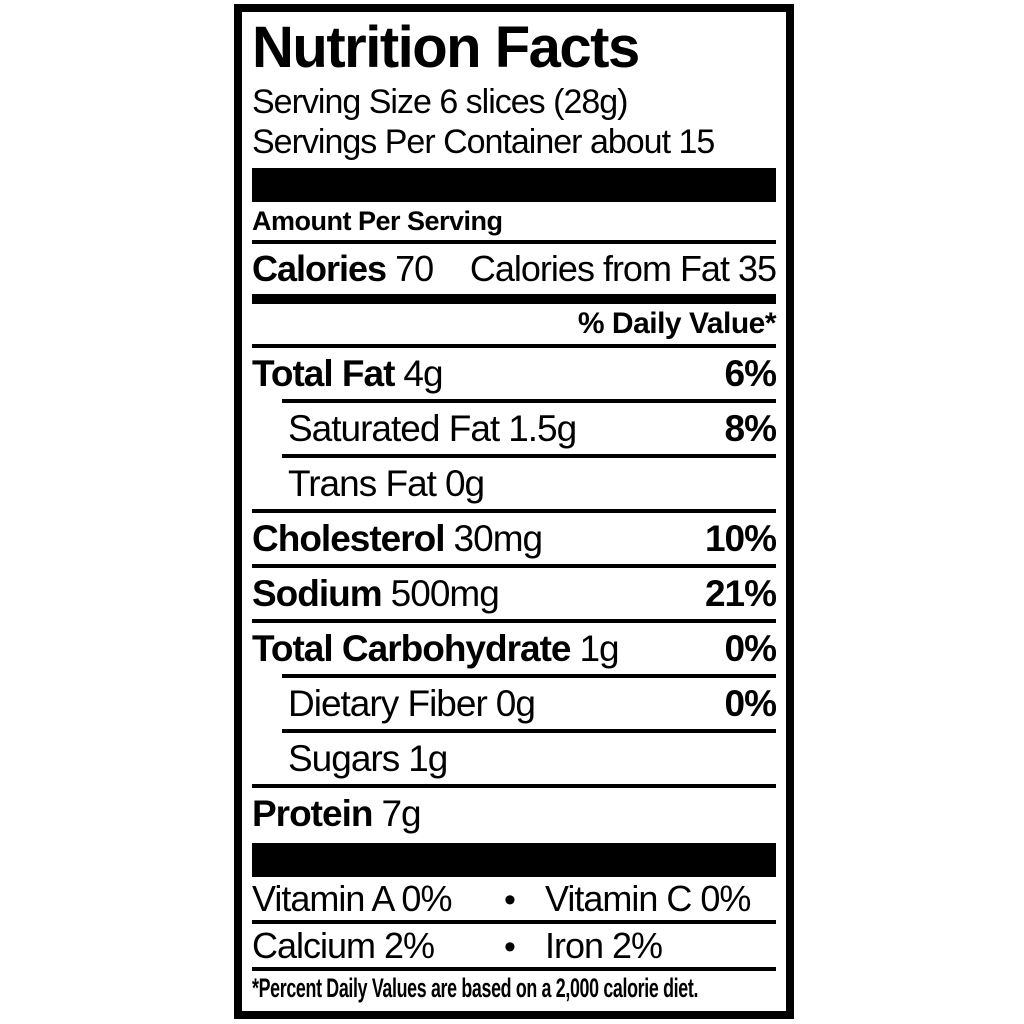  I want to click on micronutrient-row-minerals: Calcium 2% • Iron 2%, so click(514, 945).